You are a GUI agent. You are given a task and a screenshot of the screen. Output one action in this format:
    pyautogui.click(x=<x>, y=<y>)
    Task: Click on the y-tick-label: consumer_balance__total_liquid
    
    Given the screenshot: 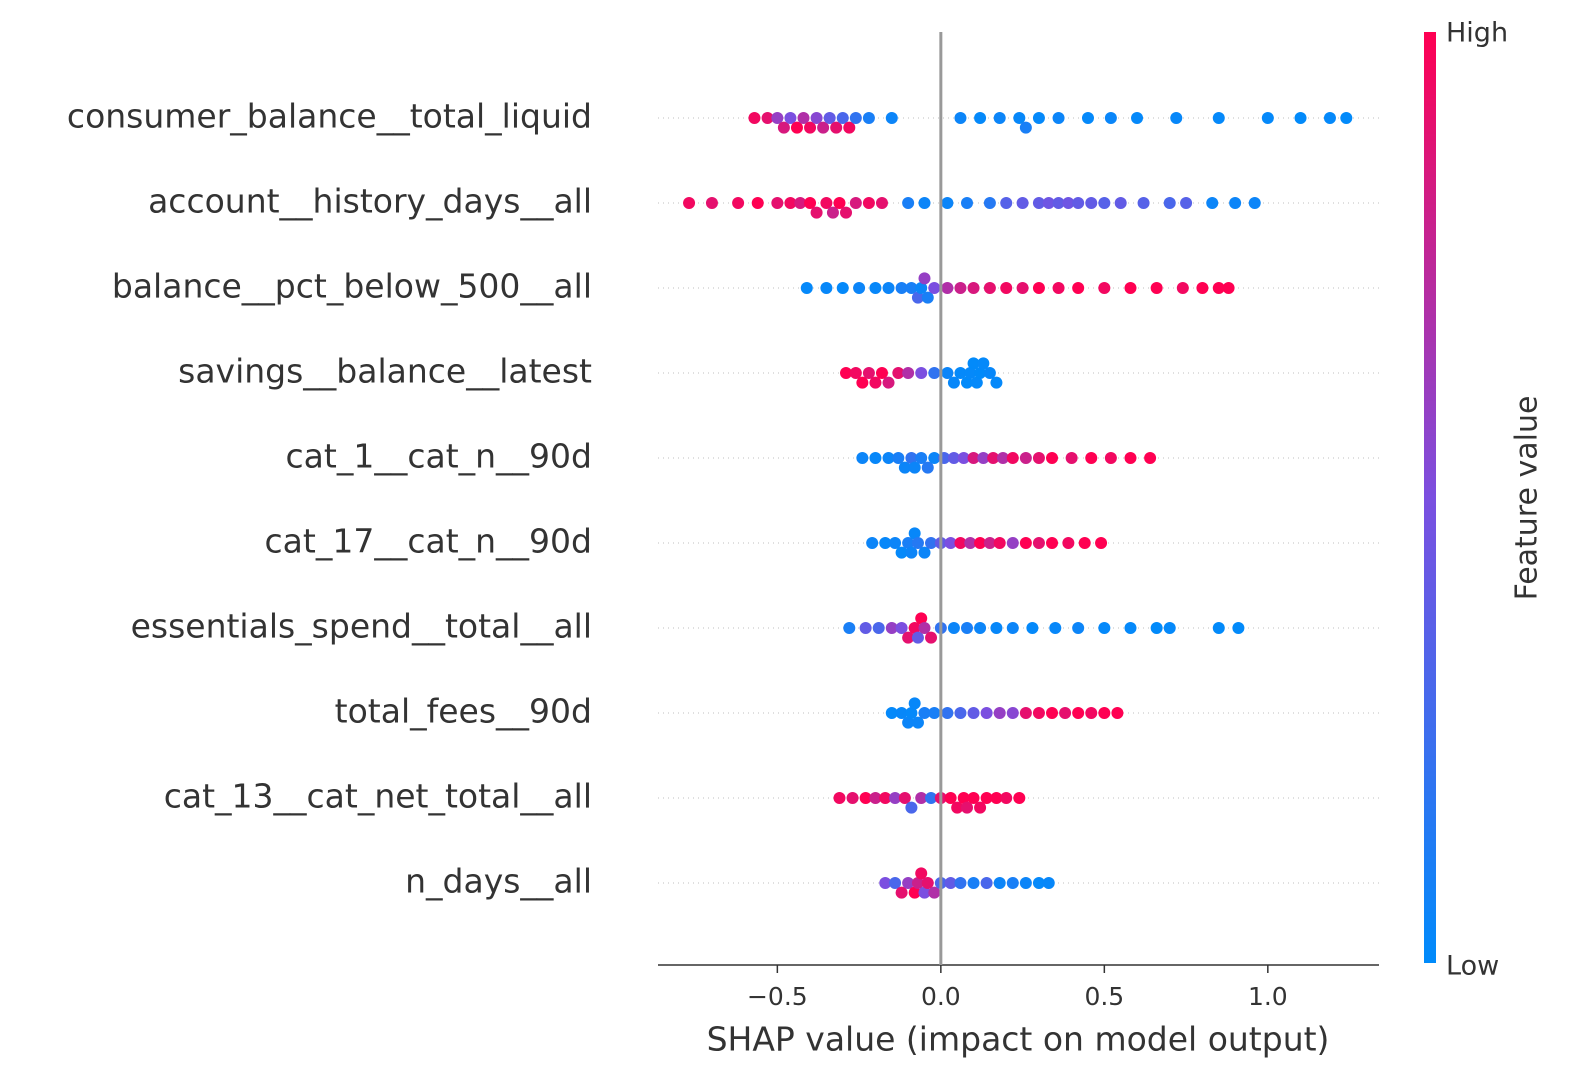 What is the action you would take?
    pyautogui.click(x=329, y=116)
    